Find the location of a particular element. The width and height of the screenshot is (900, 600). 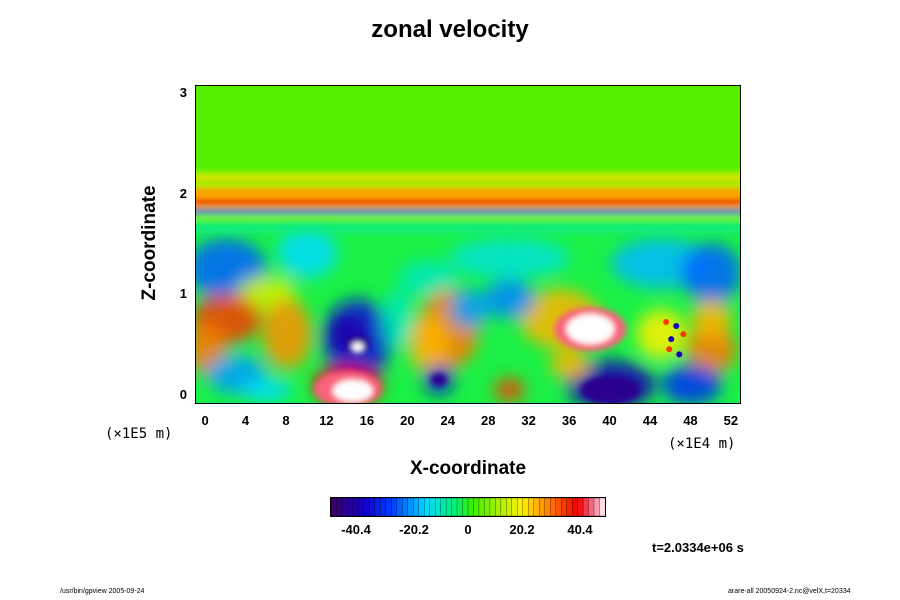

footer-left: /usr/bin/gpview 2005-09-24 is located at coordinates (102, 591).